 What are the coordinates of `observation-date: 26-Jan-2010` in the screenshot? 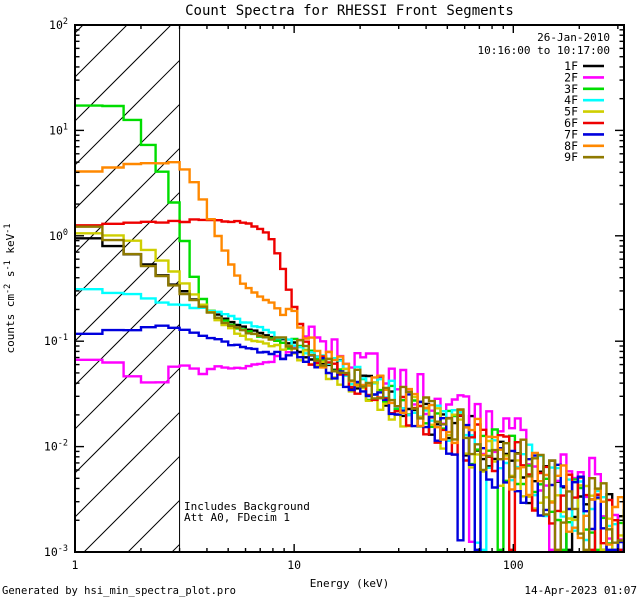 It's located at (573, 37).